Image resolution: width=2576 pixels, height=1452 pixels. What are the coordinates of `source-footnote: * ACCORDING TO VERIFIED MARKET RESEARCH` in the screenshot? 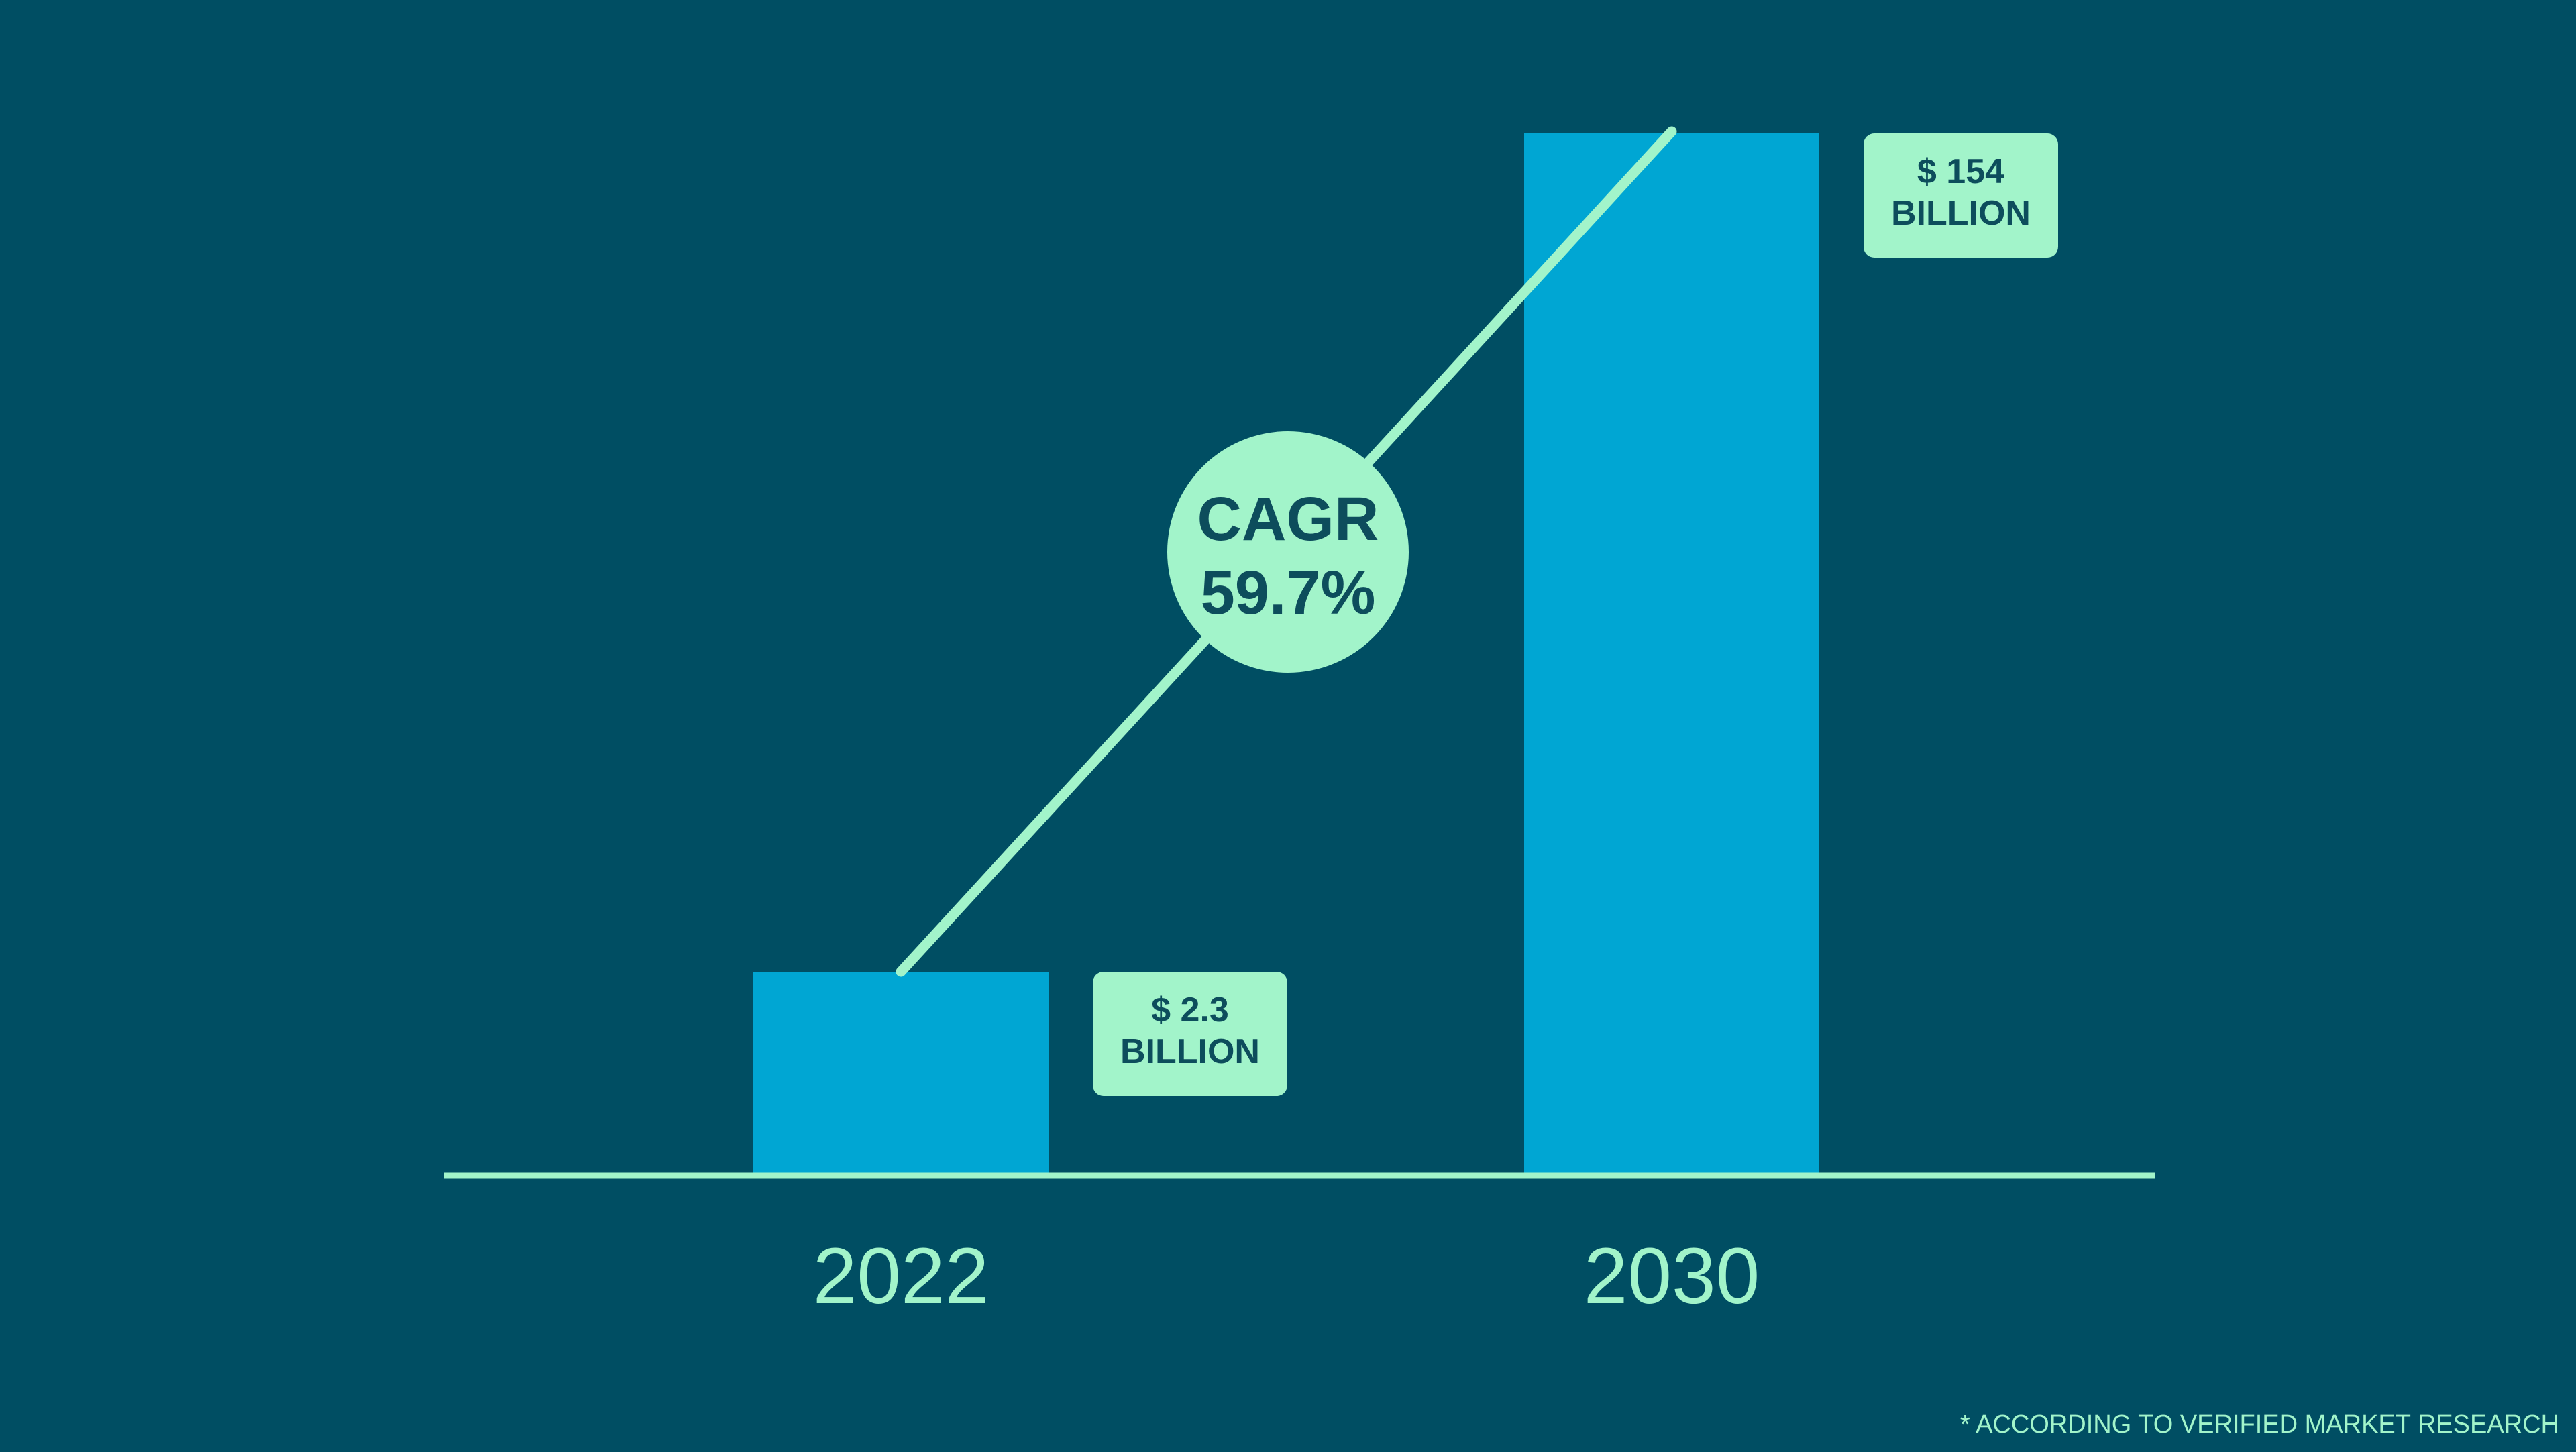 It's located at (2259, 1424).